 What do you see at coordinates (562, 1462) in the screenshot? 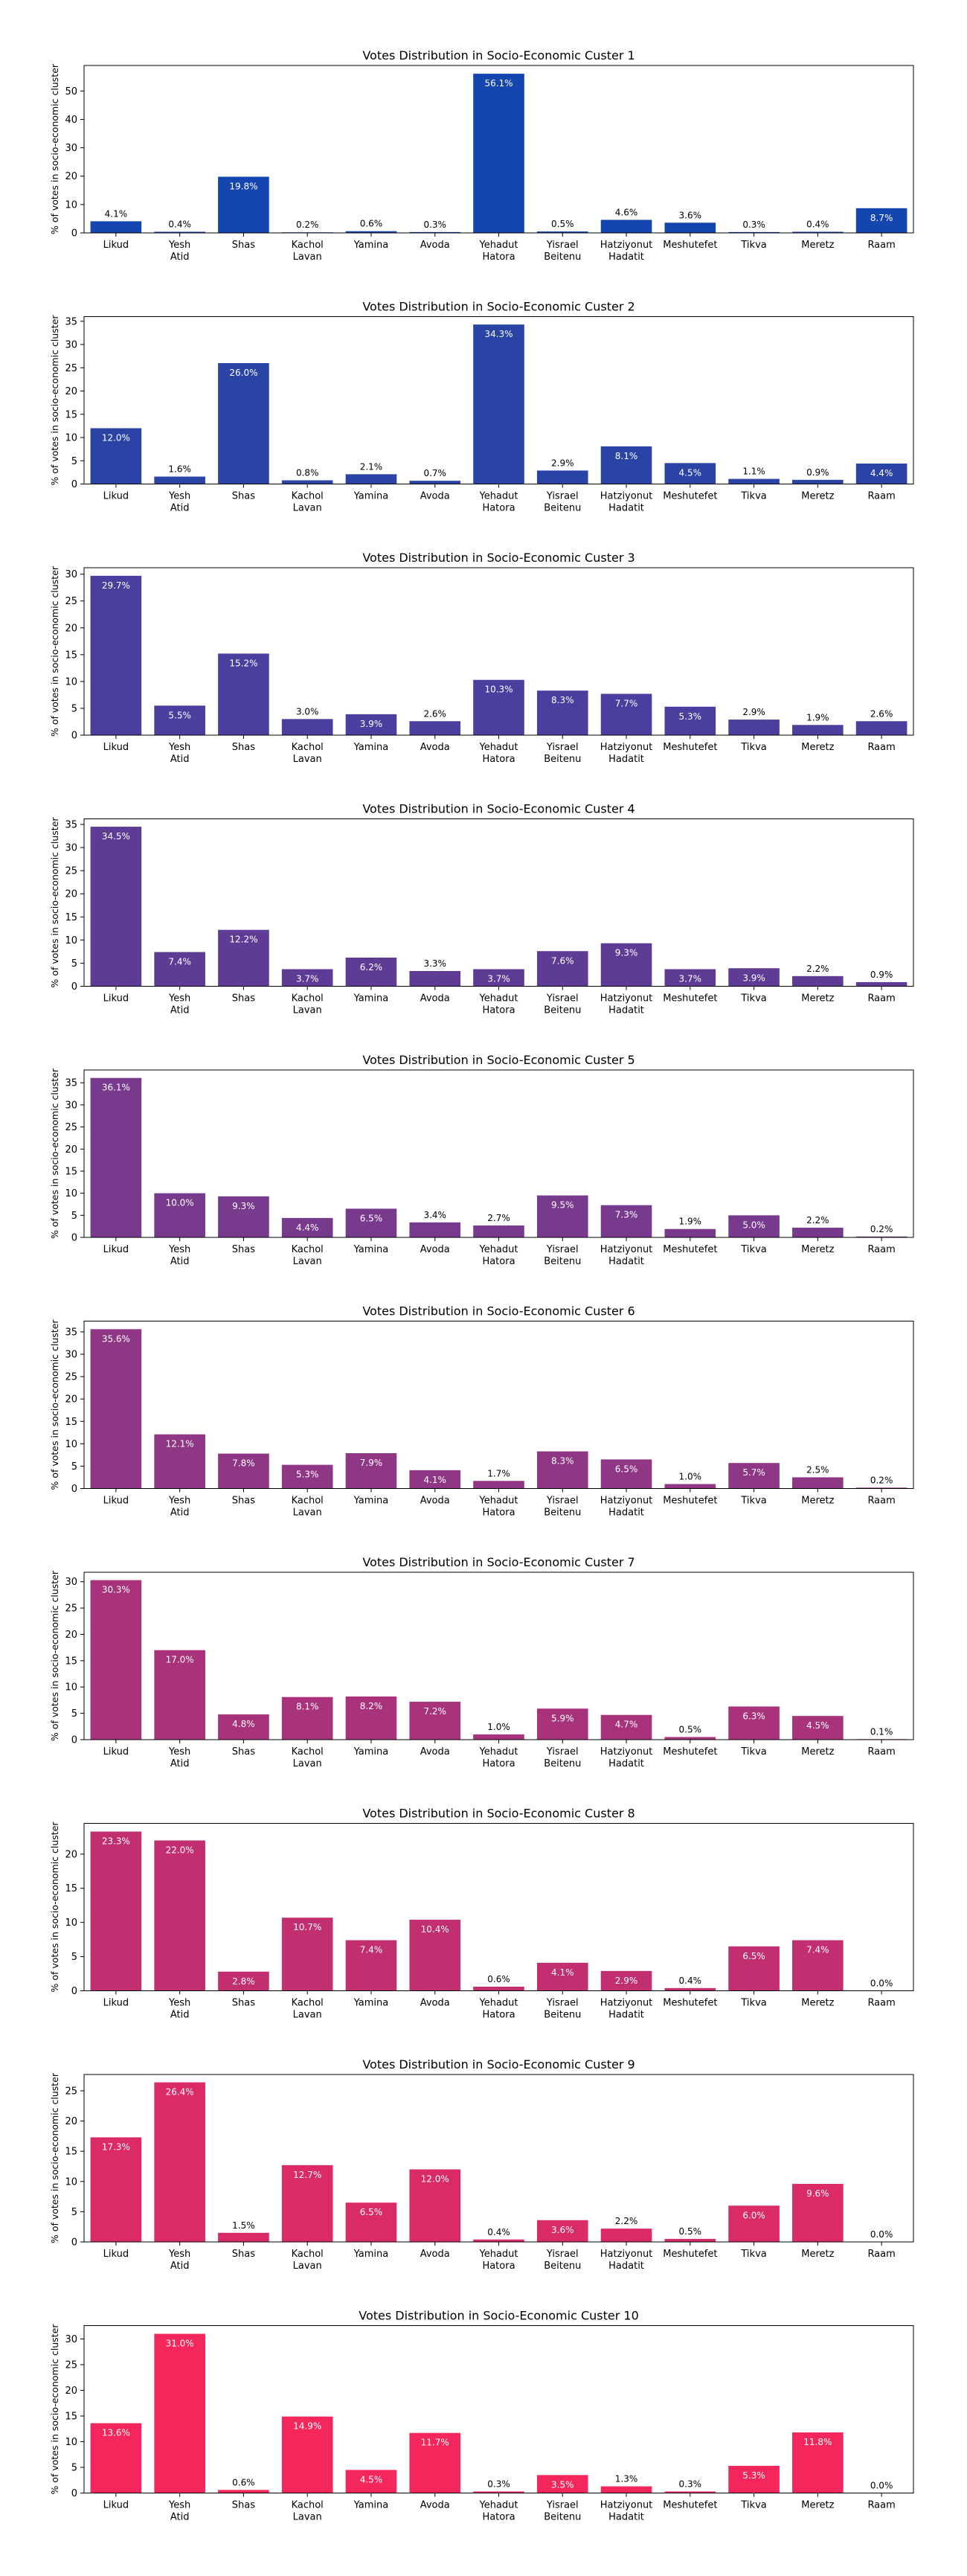
I see `data-label: 8.3%` at bounding box center [562, 1462].